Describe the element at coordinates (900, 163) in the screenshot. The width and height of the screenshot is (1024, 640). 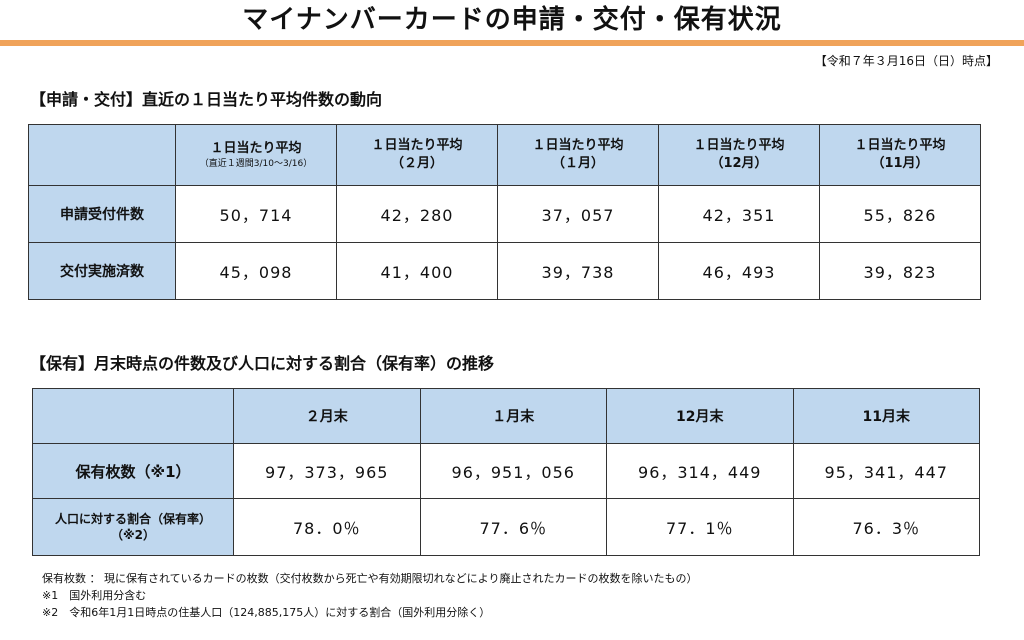
I see `column-header-sub: （11月）` at that location.